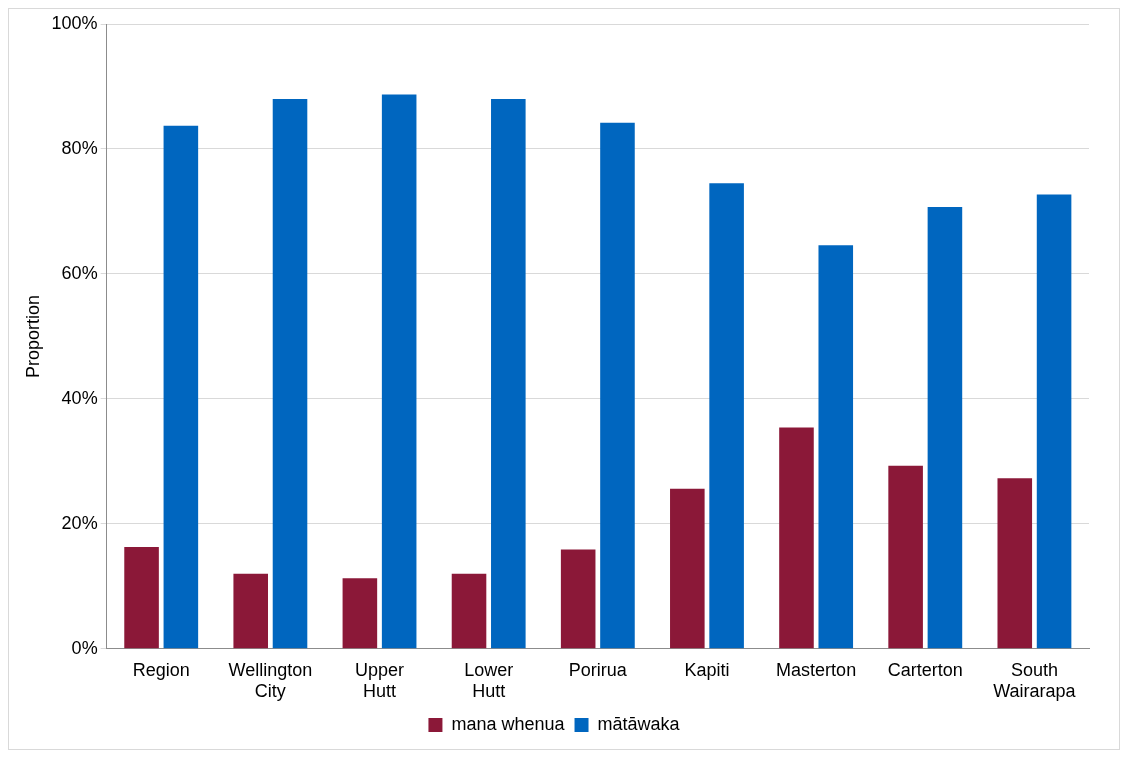 Image resolution: width=1127 pixels, height=758 pixels. I want to click on legend-label: mana whenua, so click(508, 723).